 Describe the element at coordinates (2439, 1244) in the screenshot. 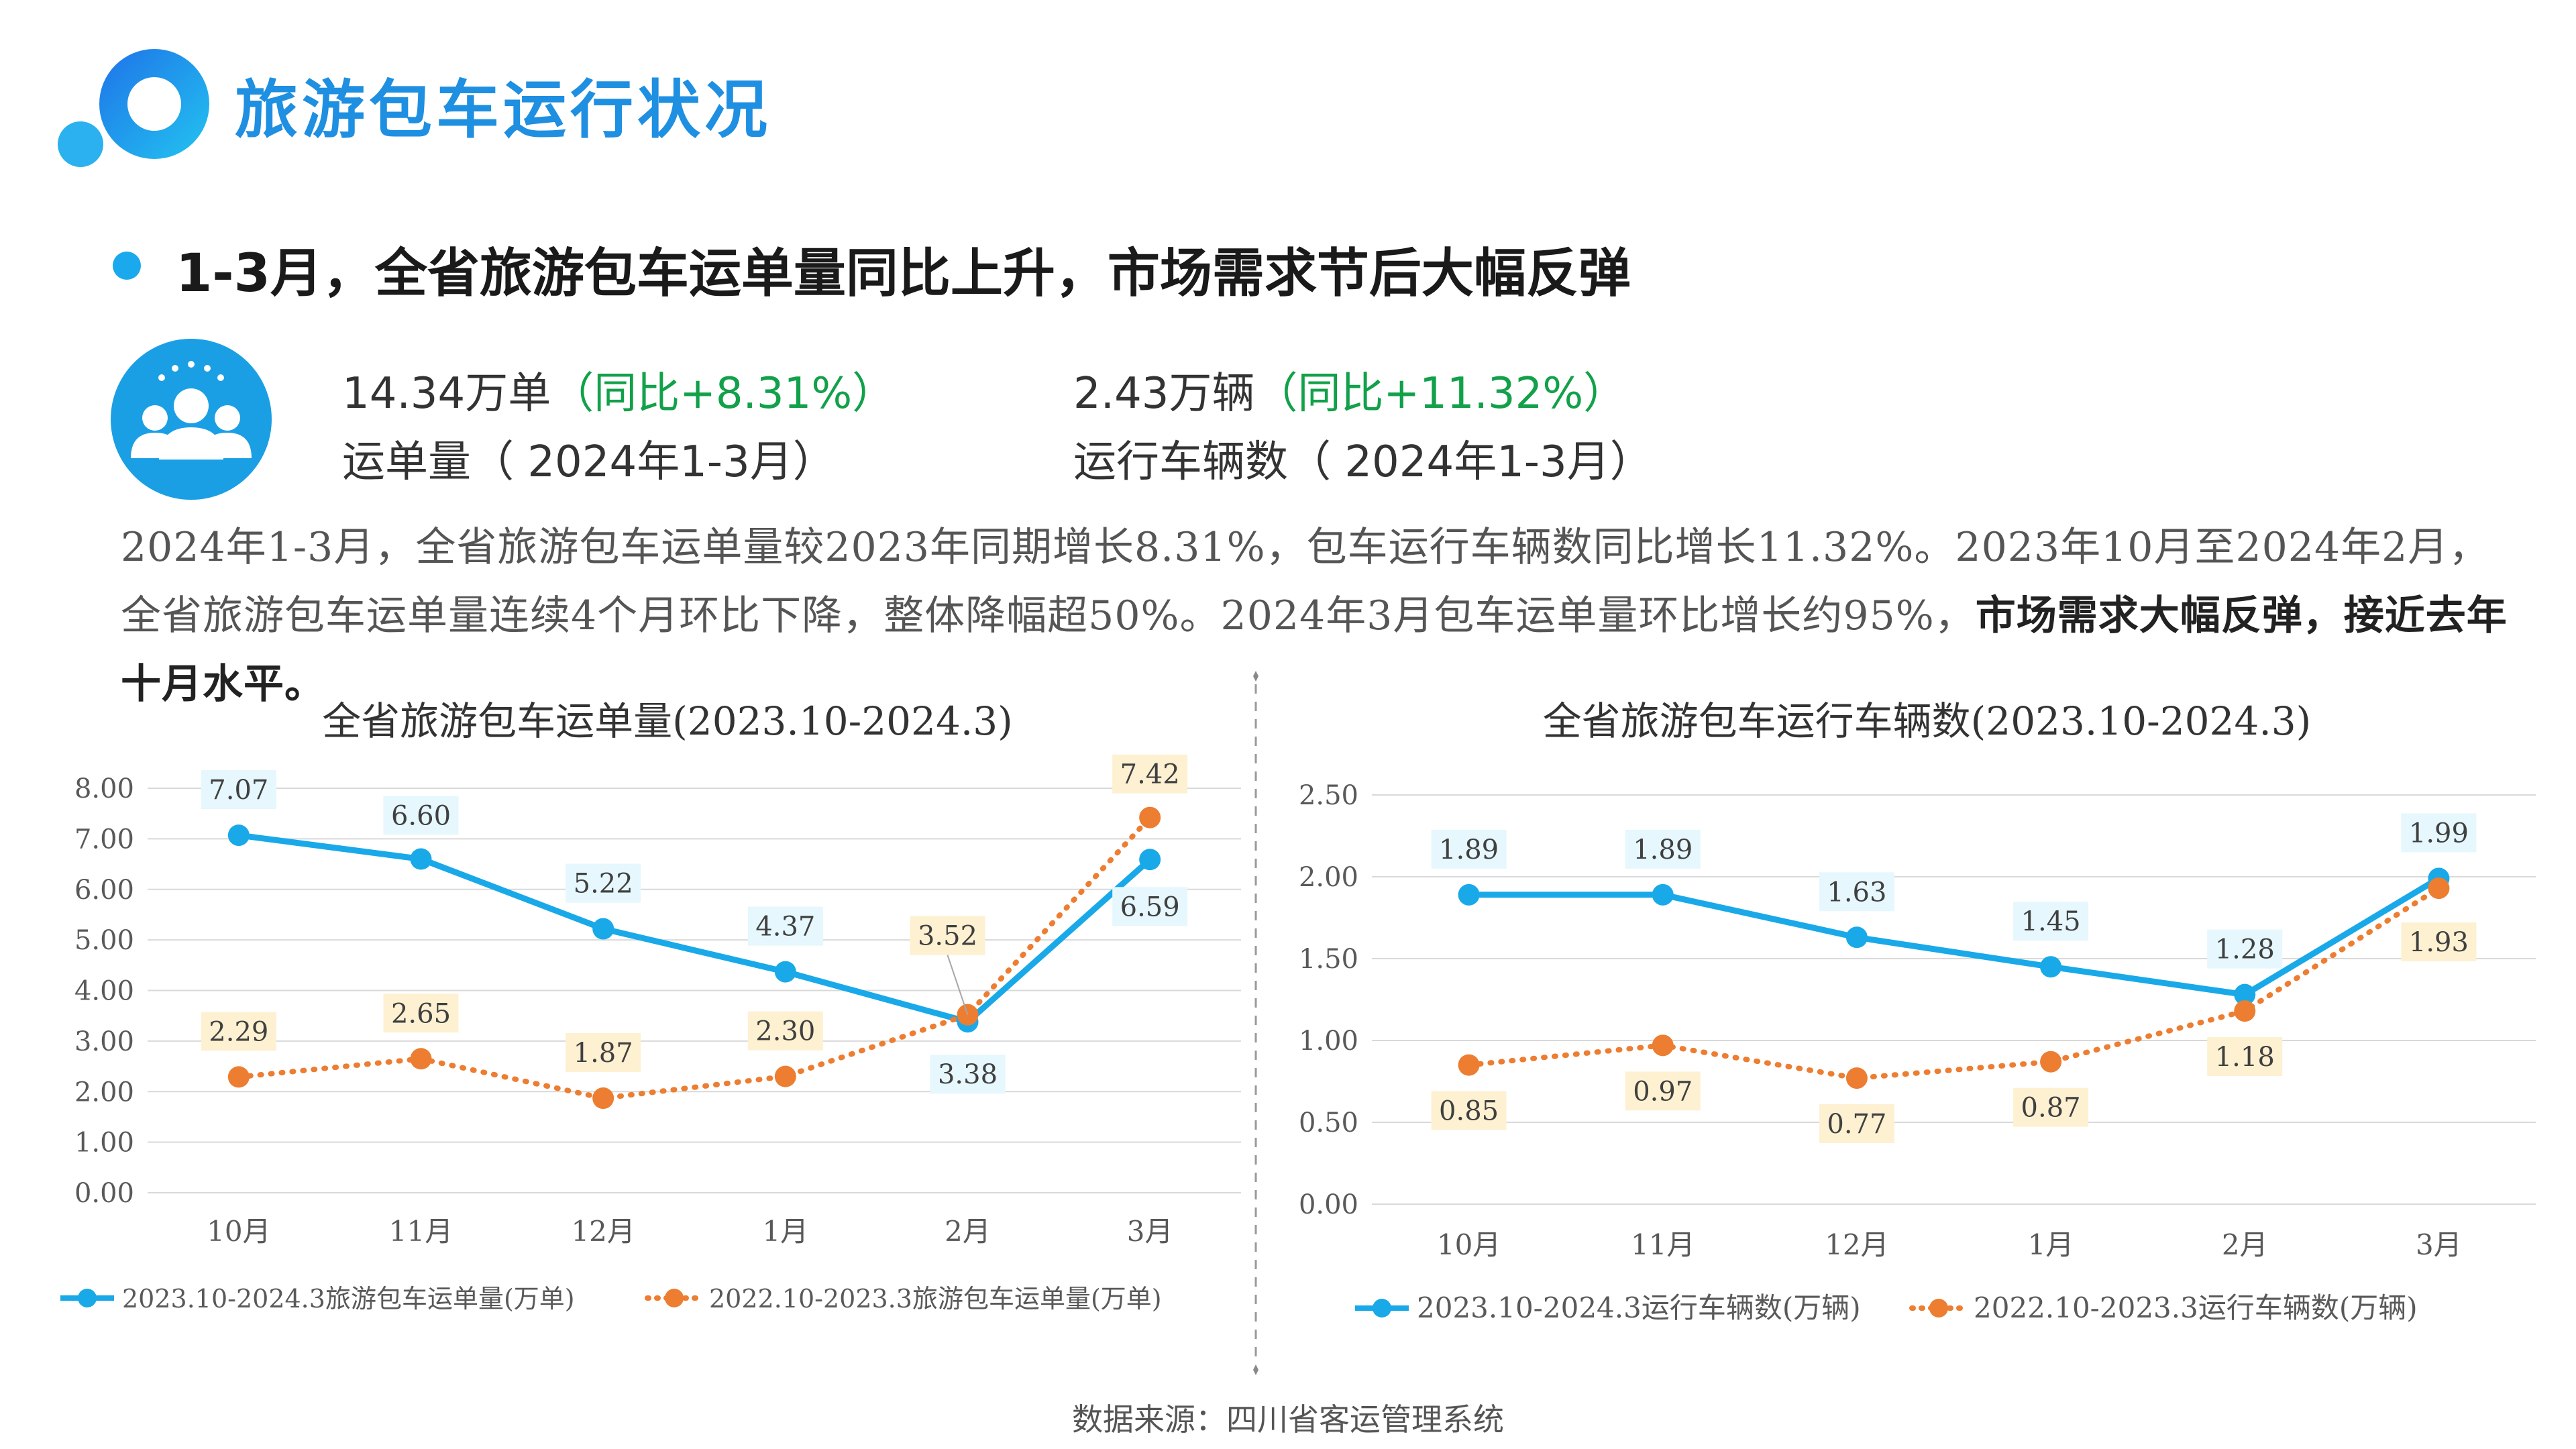

I see `x-tick-label: 3月` at that location.